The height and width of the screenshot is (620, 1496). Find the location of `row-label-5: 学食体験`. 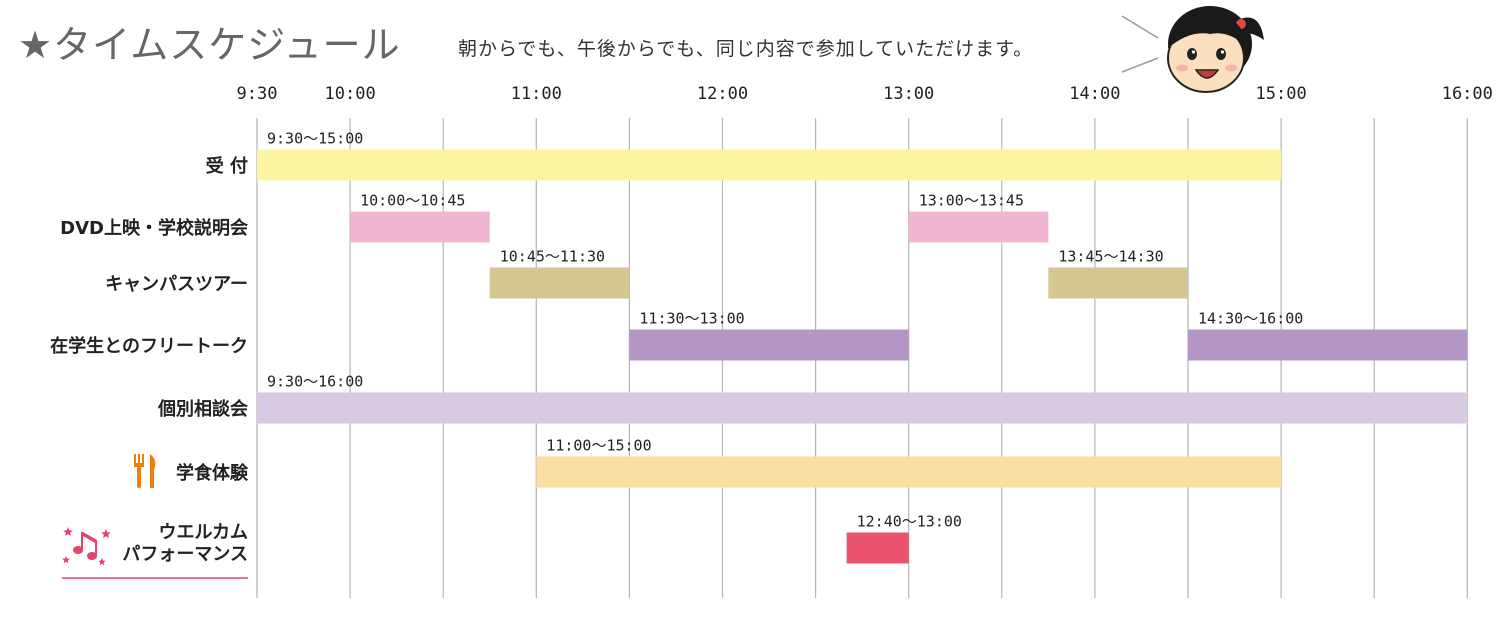

row-label-5: 学食体験 is located at coordinates (212, 473).